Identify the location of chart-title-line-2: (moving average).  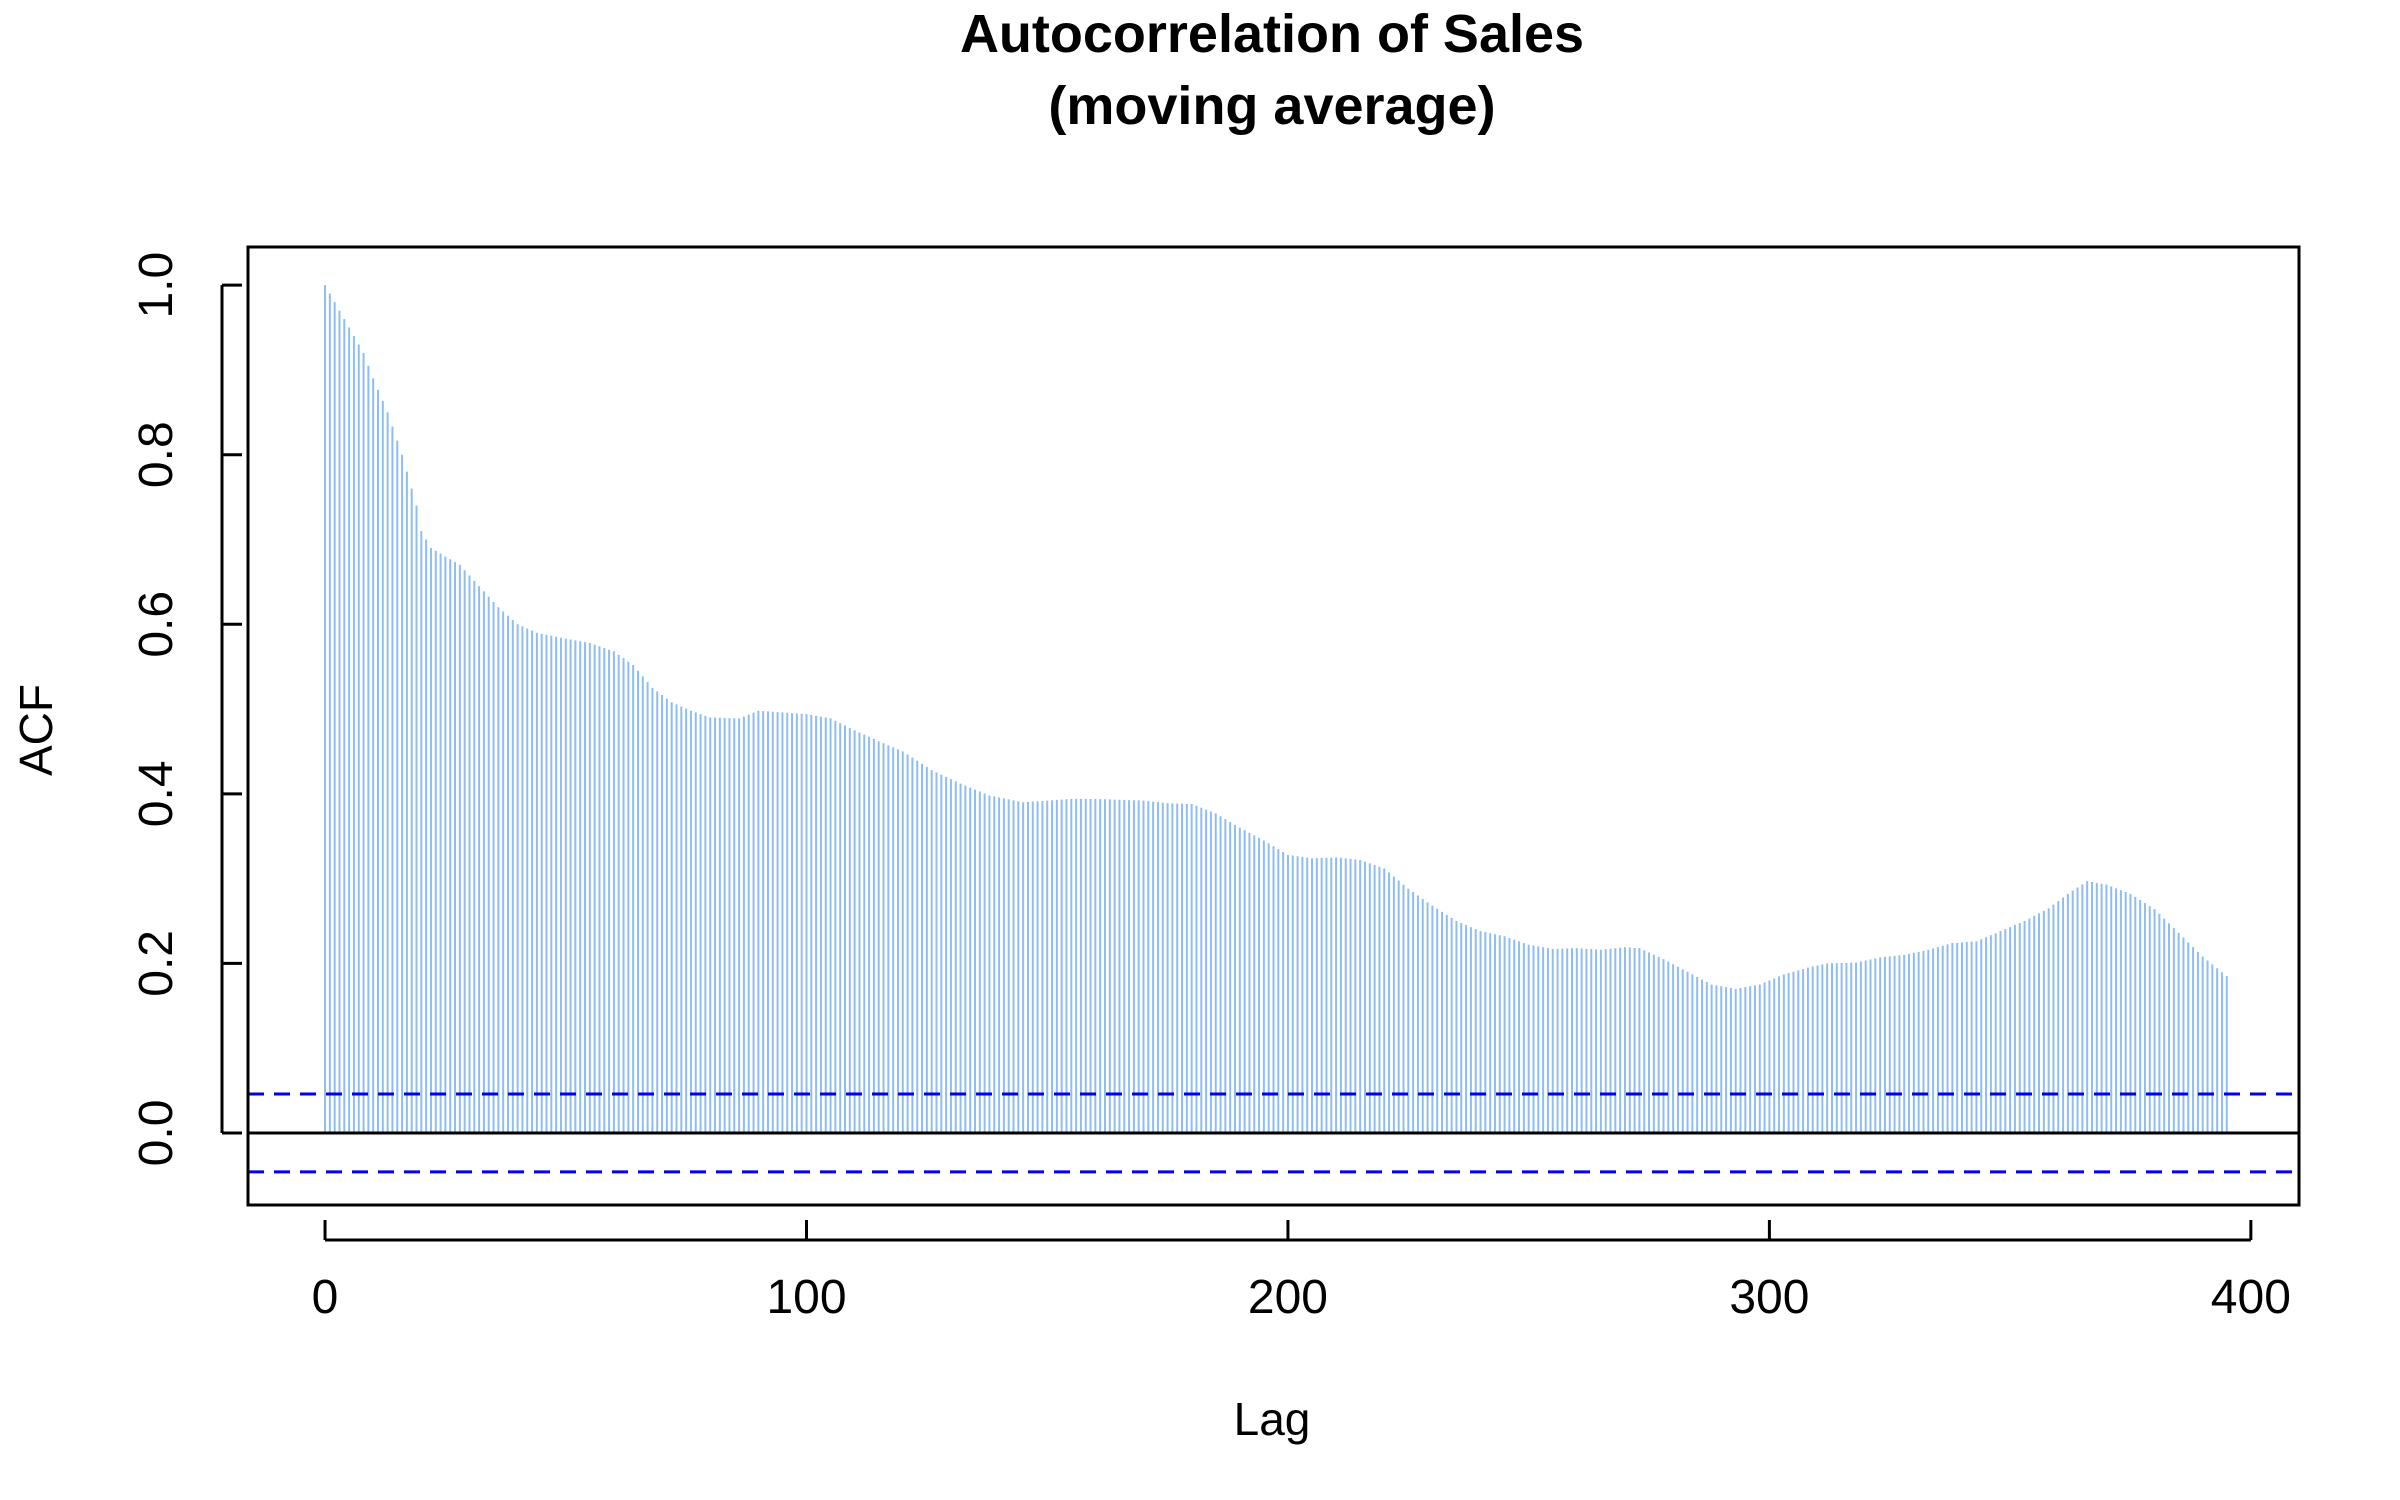
(1271, 106).